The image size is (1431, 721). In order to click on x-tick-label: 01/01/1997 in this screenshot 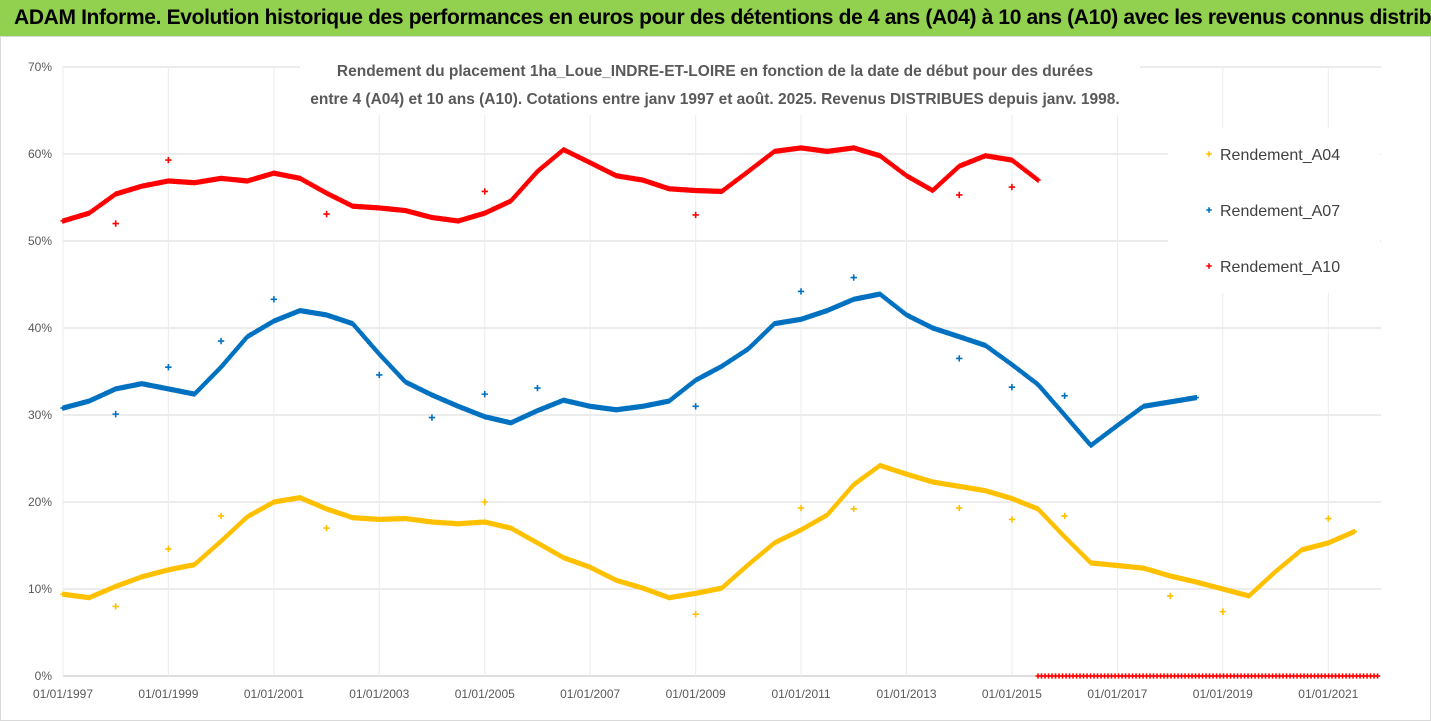, I will do `click(63, 694)`.